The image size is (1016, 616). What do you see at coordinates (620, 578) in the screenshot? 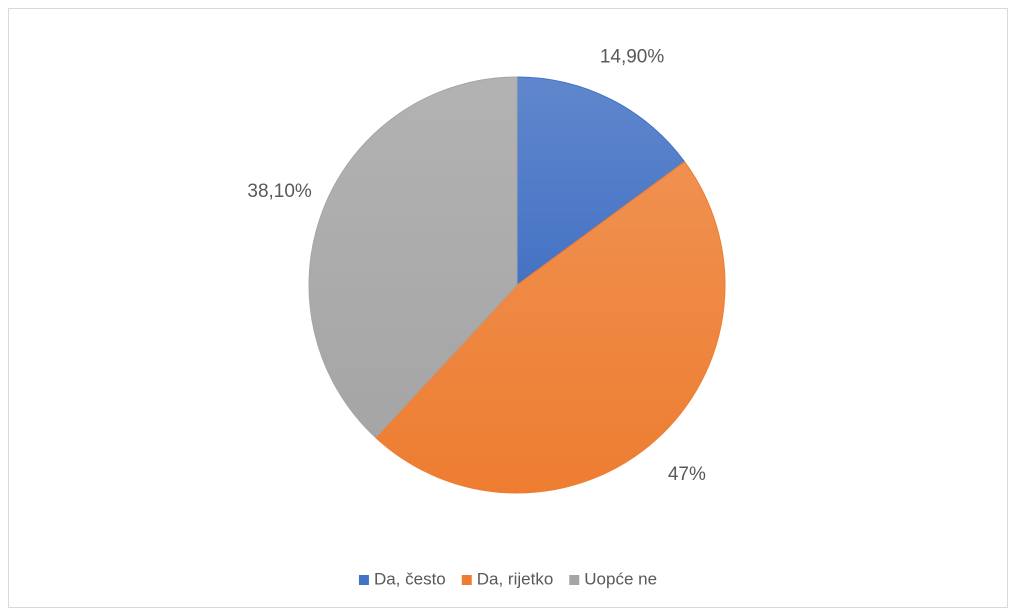
I see `legend-label: Uopće ne` at bounding box center [620, 578].